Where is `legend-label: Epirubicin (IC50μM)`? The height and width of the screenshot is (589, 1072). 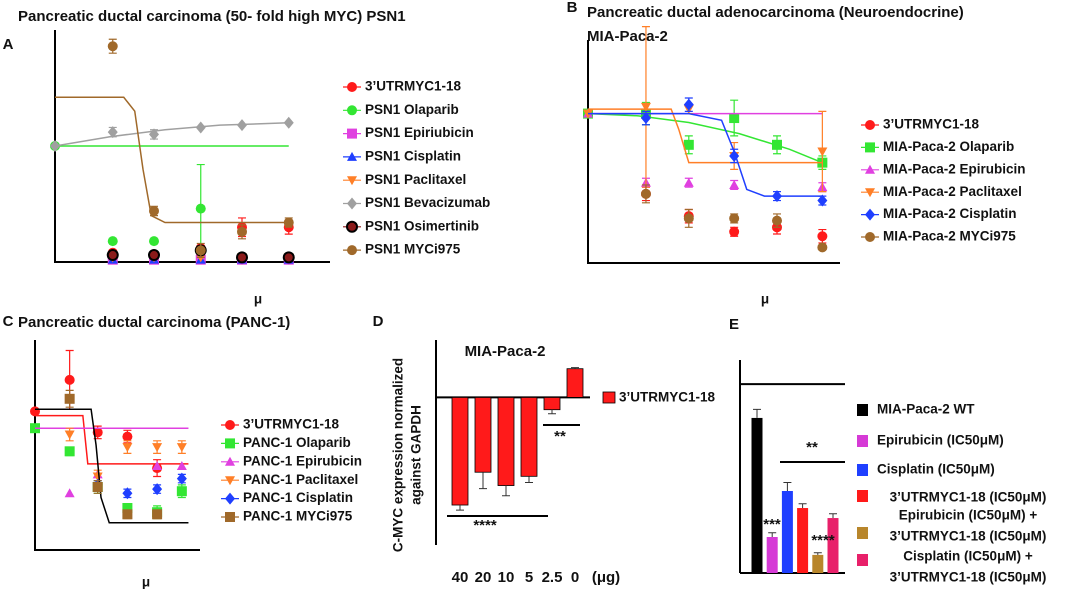 legend-label: Epirubicin (IC50μM) is located at coordinates (940, 440).